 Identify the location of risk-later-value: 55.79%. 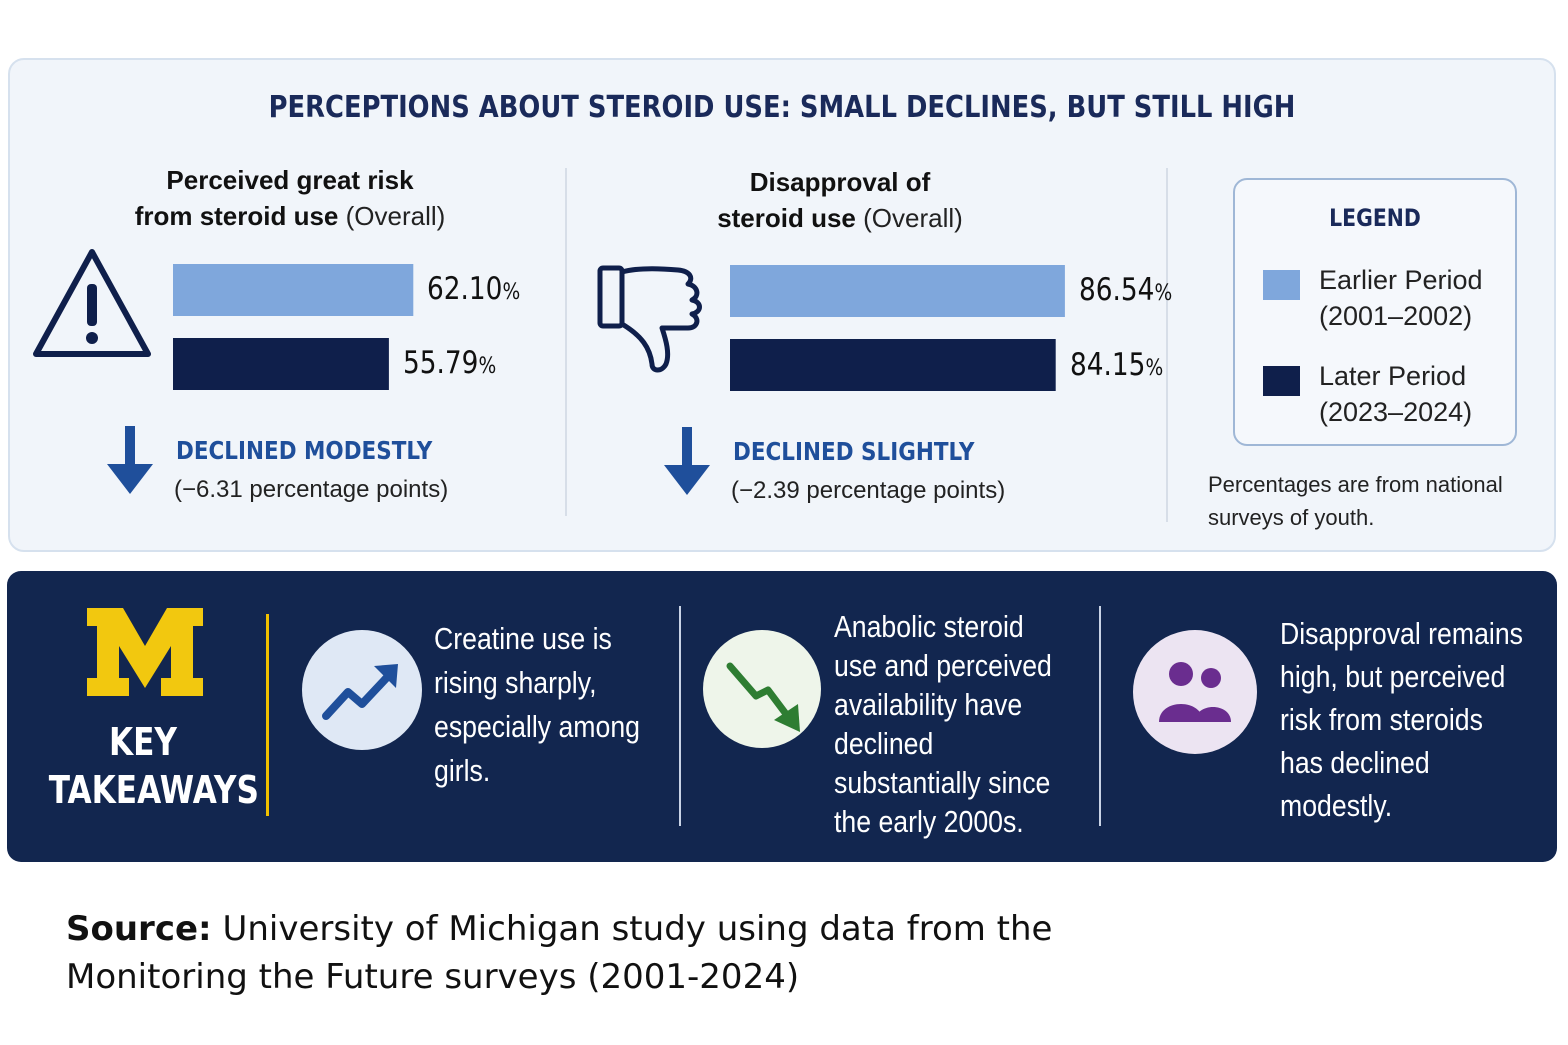
(449, 363).